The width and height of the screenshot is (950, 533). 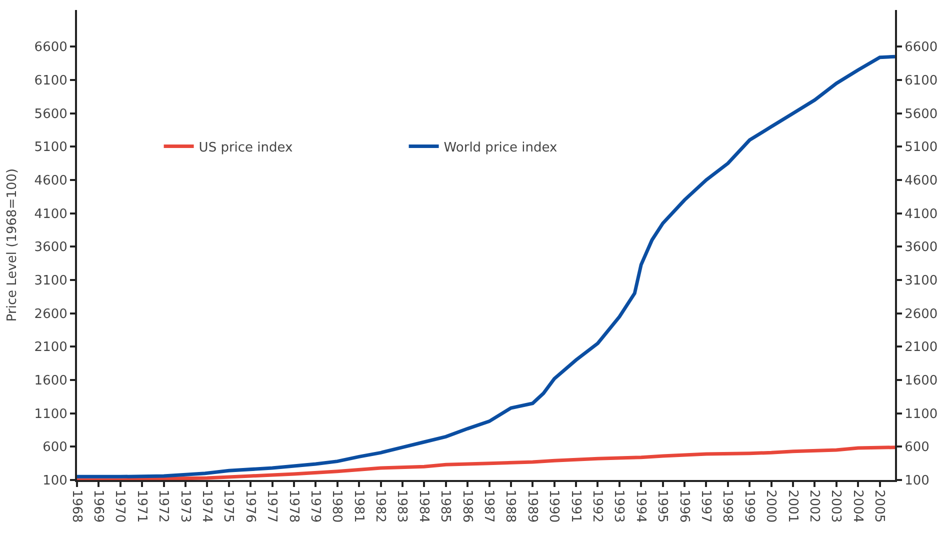 What do you see at coordinates (857, 506) in the screenshot?
I see `x-tick-label: 2004` at bounding box center [857, 506].